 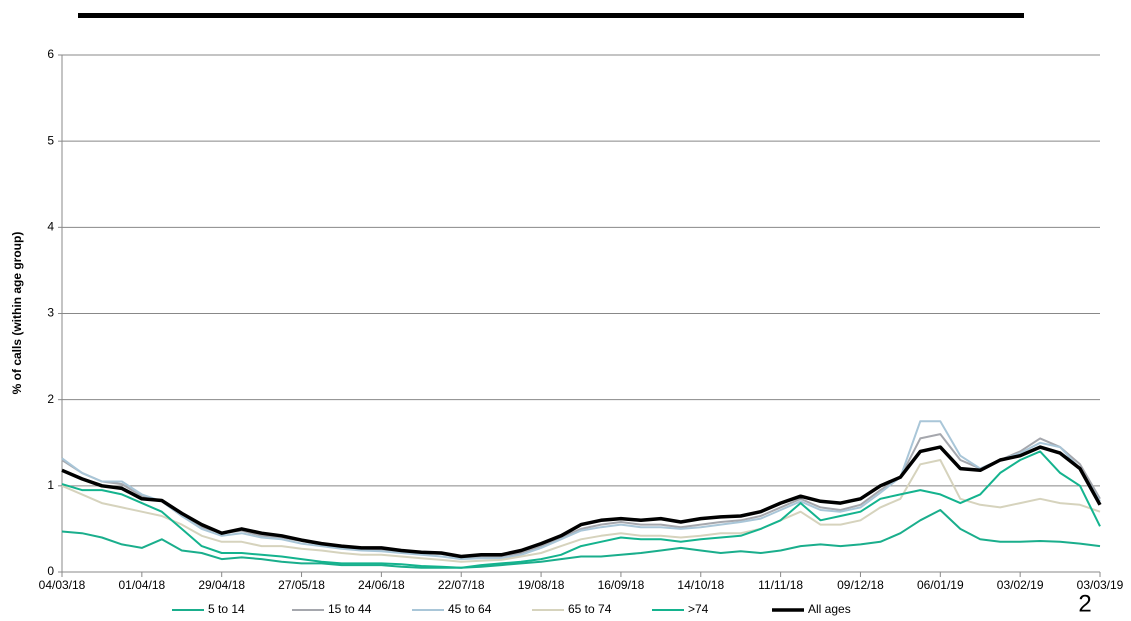 What do you see at coordinates (551, 15) in the screenshot?
I see `header-bar` at bounding box center [551, 15].